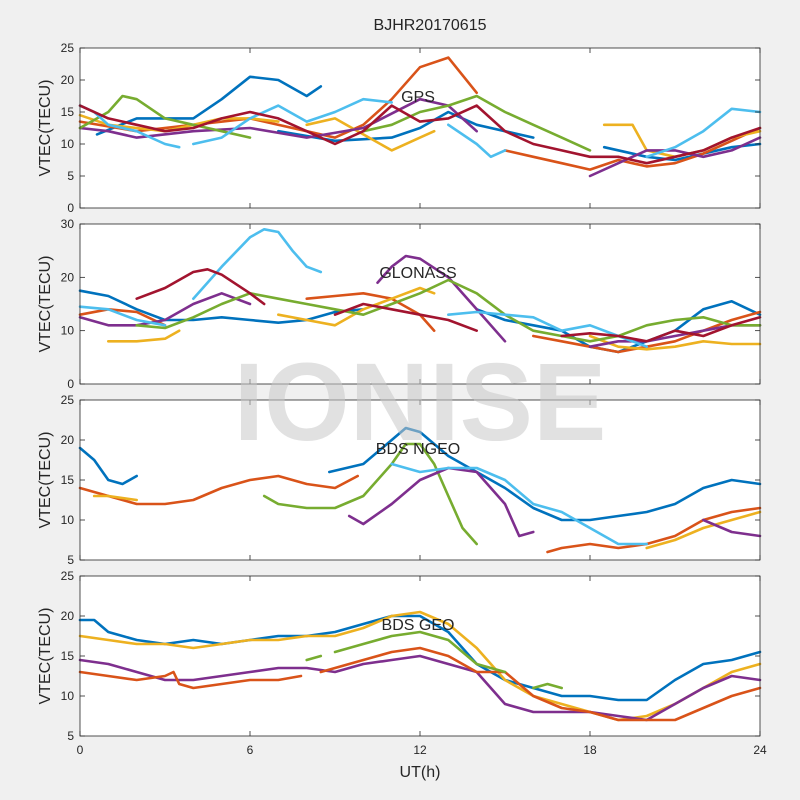  I want to click on x-tick-label: 12, so click(420, 750).